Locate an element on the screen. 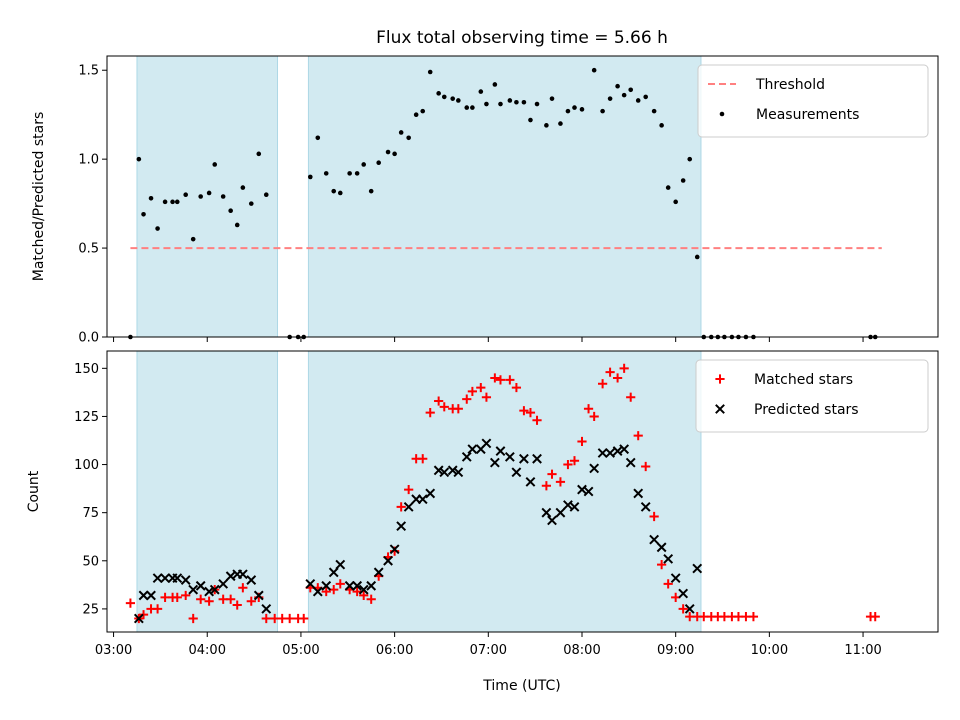 The height and width of the screenshot is (720, 960). y-tick-label: 100 is located at coordinates (86, 465).